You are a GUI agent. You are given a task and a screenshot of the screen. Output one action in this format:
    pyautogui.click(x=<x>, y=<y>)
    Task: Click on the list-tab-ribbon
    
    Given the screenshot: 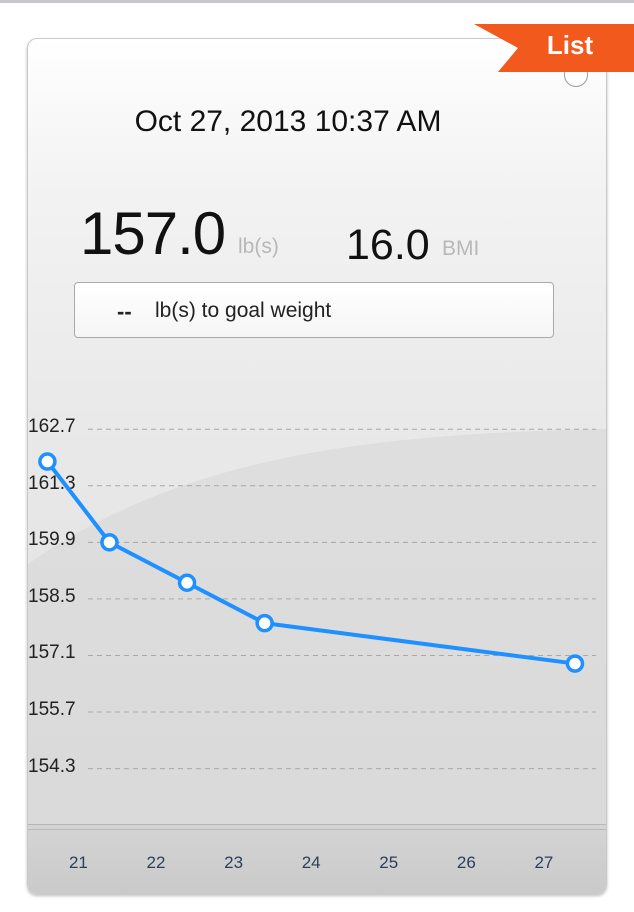 What is the action you would take?
    pyautogui.click(x=554, y=49)
    